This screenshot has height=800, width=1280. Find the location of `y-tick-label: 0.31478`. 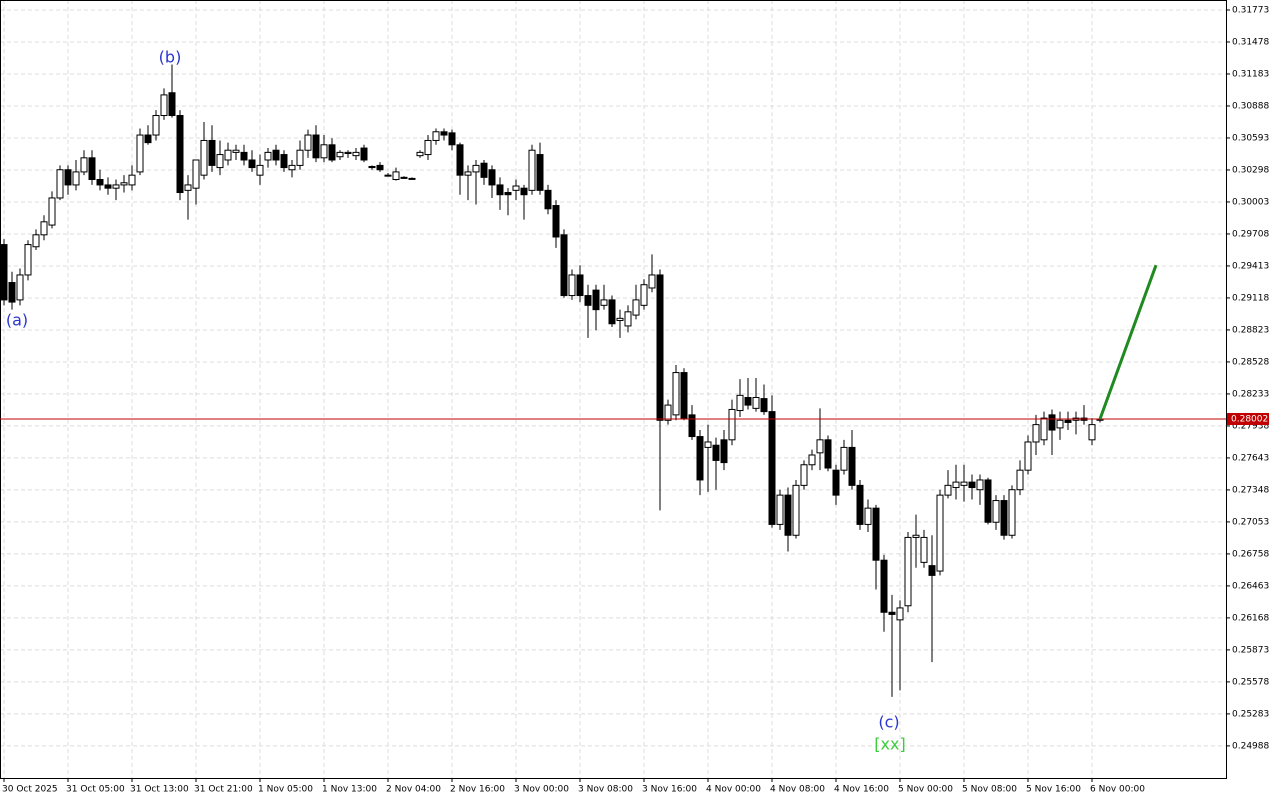

y-tick-label: 0.31478 is located at coordinates (1250, 42).